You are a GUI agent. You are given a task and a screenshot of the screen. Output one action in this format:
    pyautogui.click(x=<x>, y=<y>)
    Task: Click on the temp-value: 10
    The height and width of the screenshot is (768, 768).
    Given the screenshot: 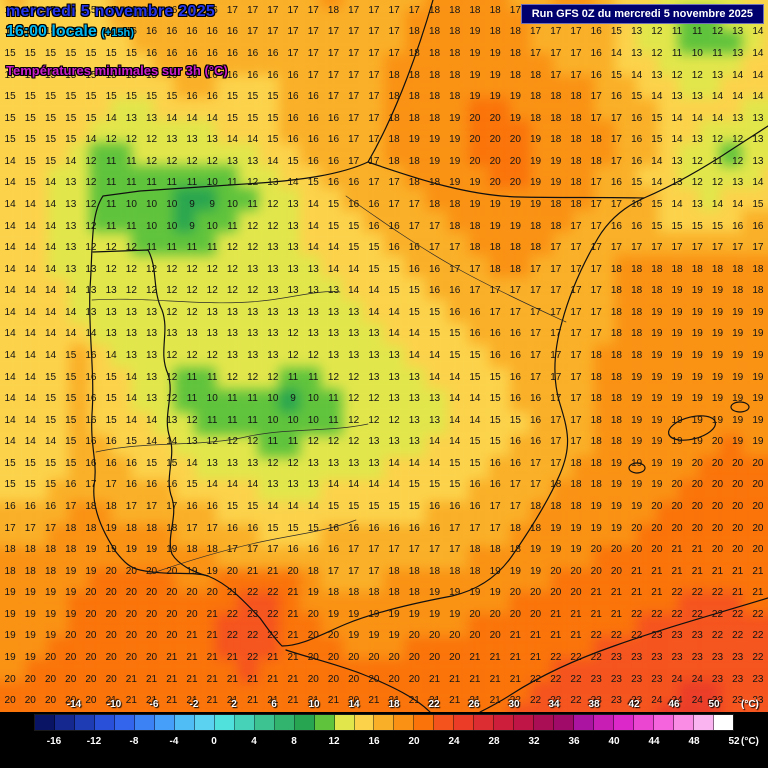 What is the action you would take?
    pyautogui.click(x=152, y=204)
    